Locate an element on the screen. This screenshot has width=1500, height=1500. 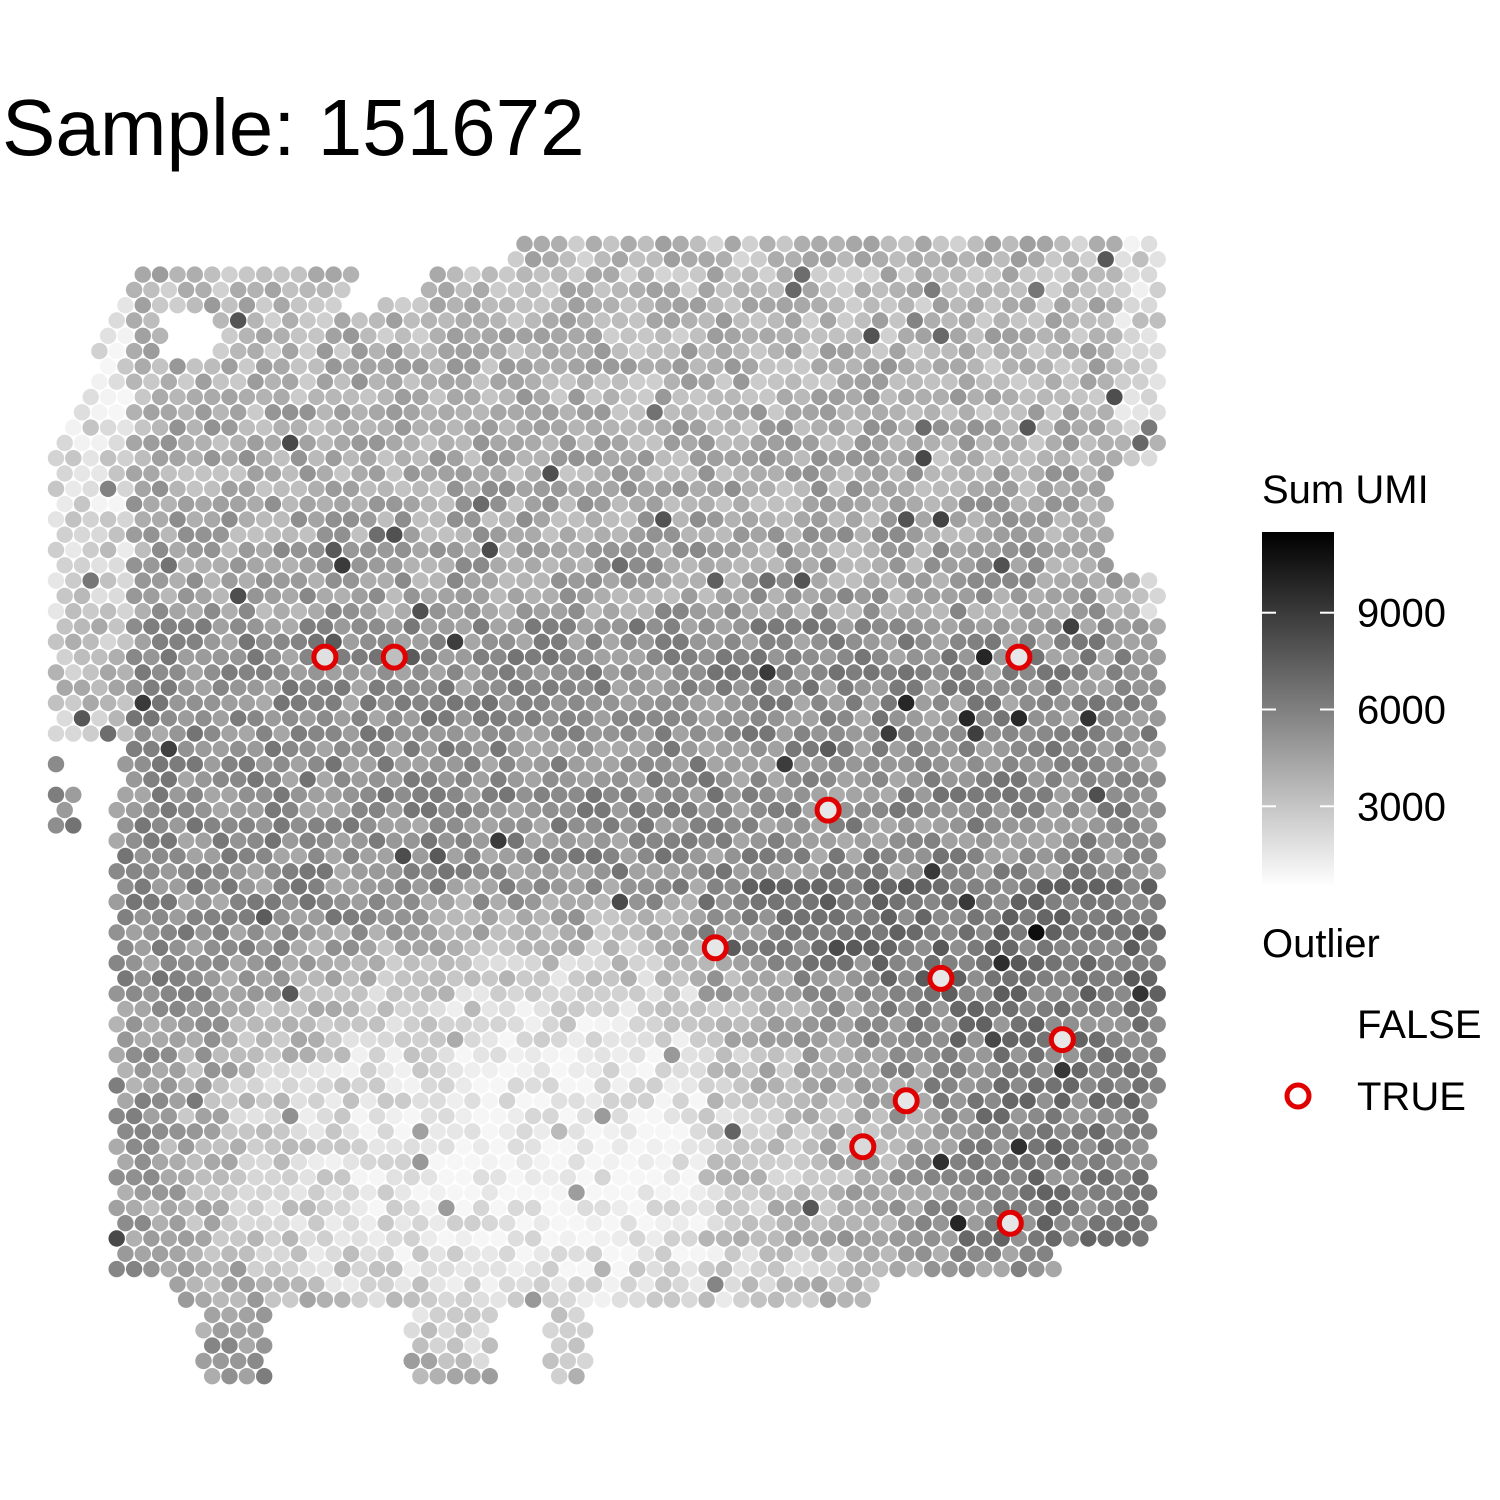
outlier-spot is located at coordinates (1010, 1223).